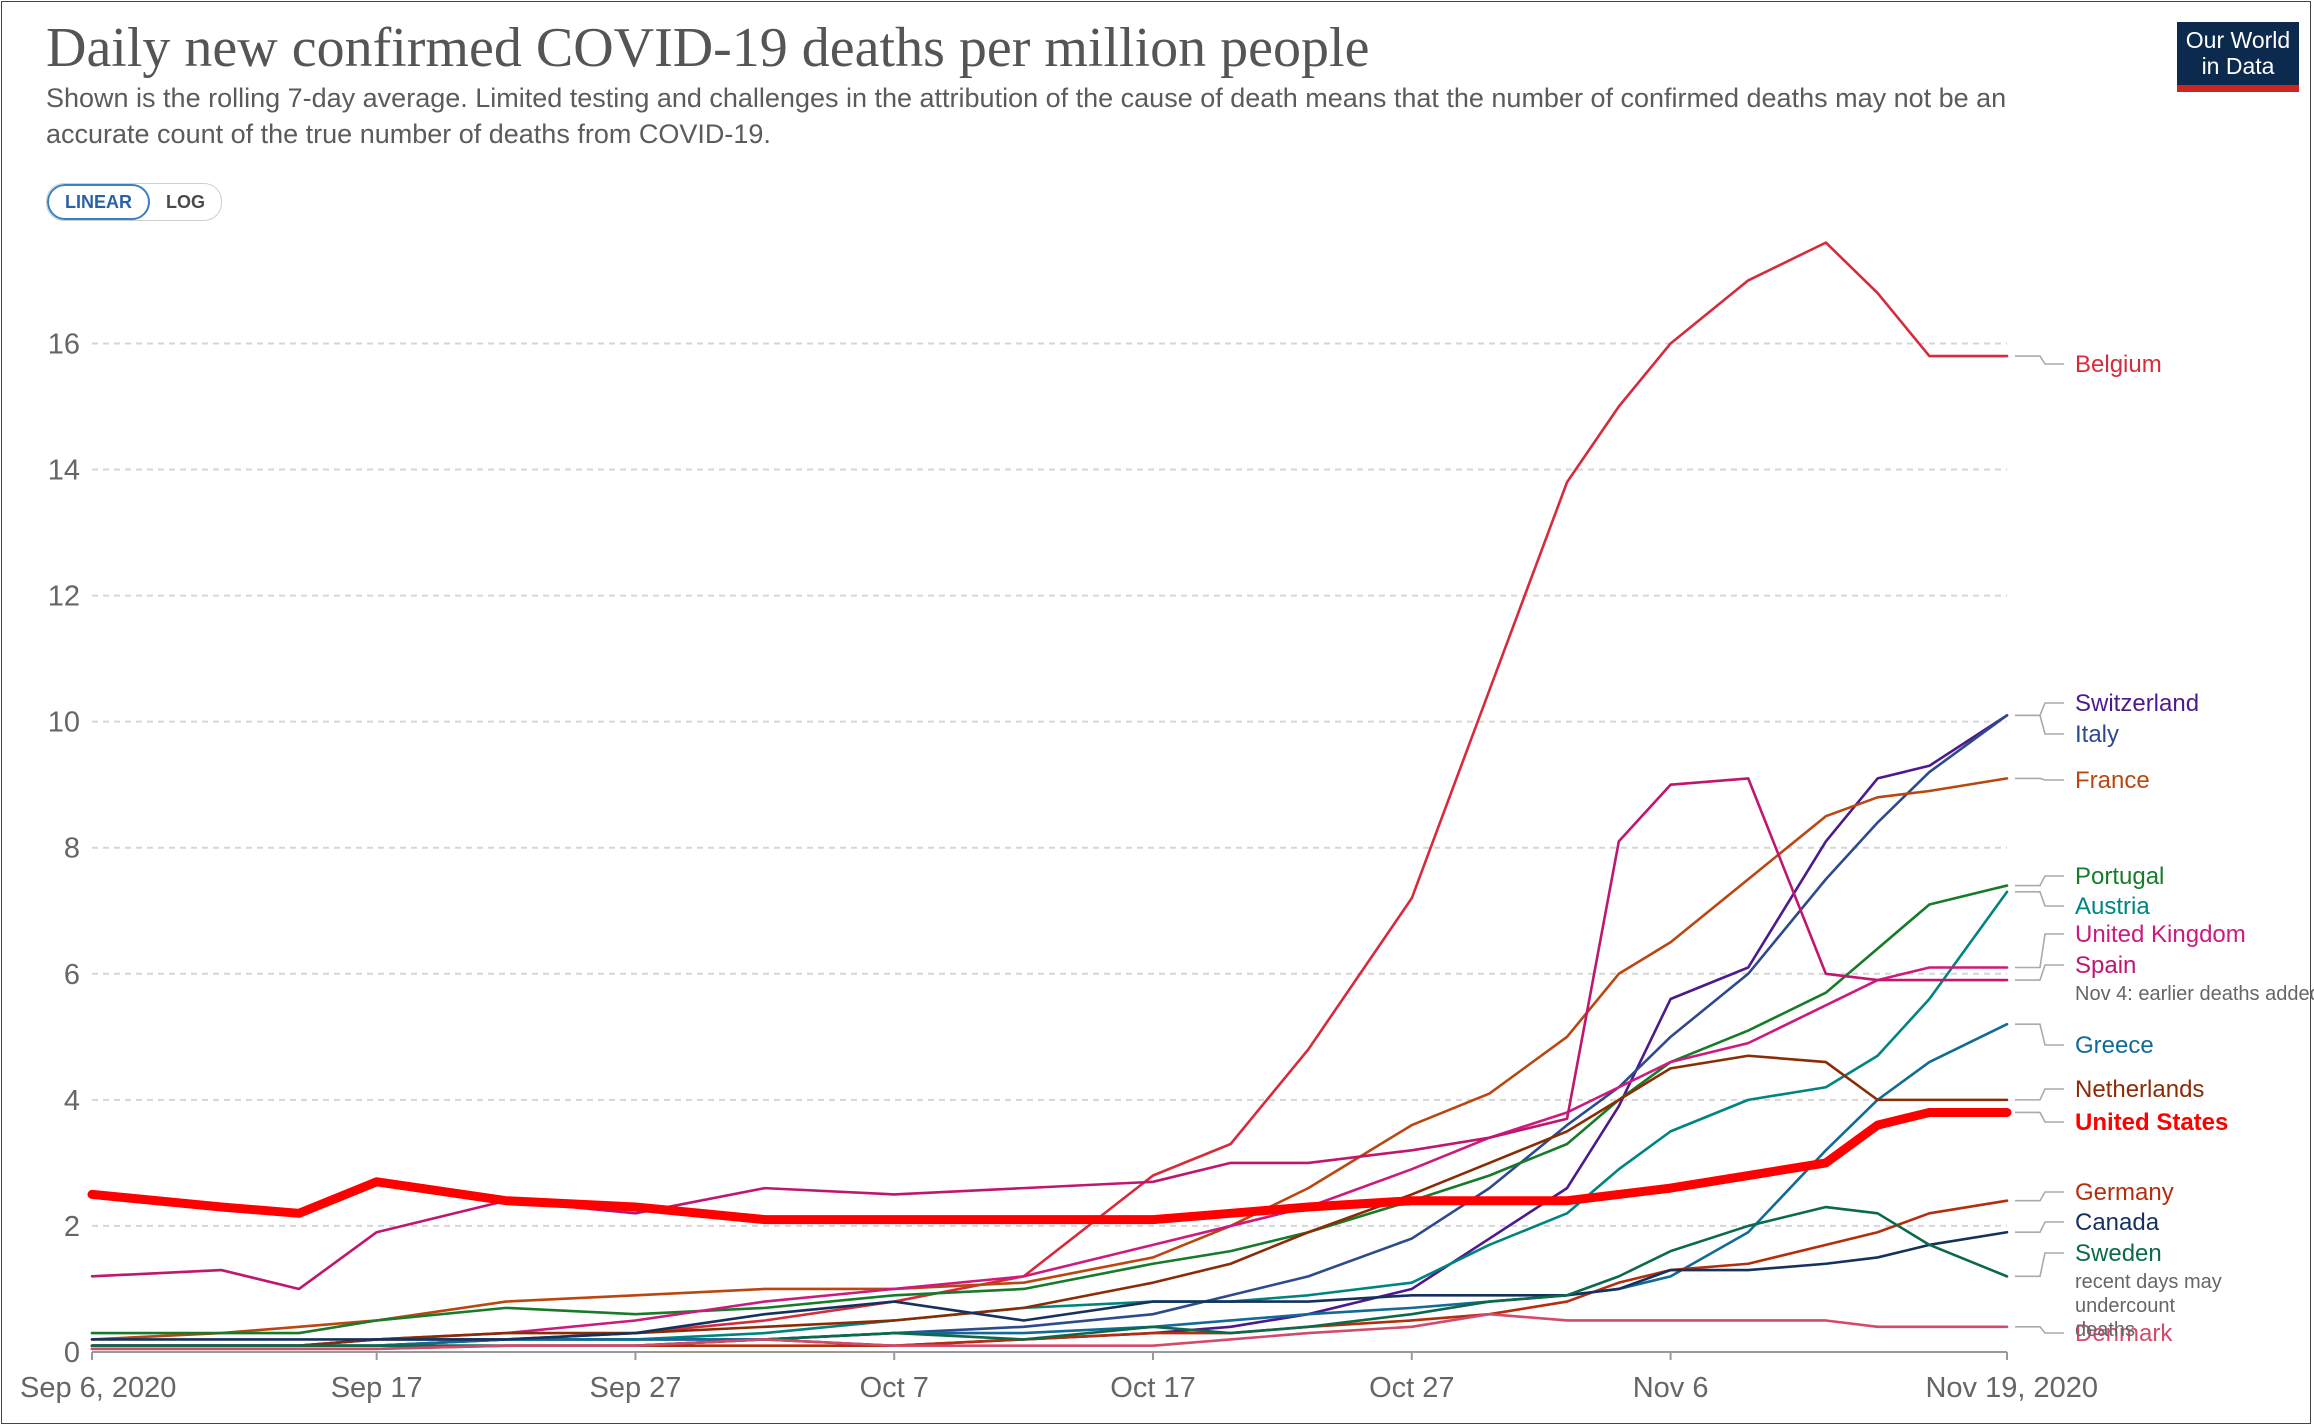  Describe the element at coordinates (2194, 994) in the screenshot. I see `annotation-note: Nov 4: earlier deaths added` at that location.